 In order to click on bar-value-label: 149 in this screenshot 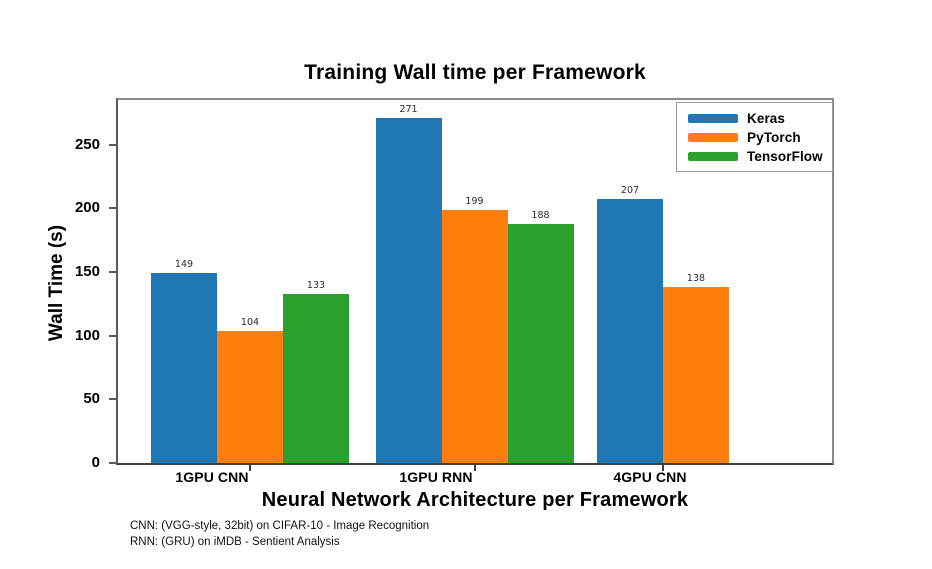, I will do `click(184, 265)`.